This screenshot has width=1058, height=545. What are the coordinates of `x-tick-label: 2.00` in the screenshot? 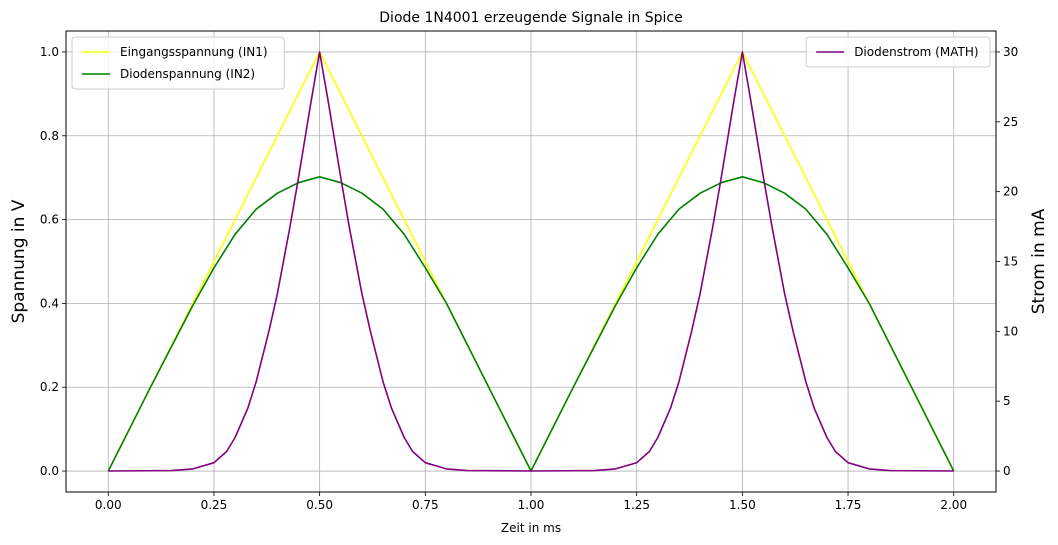 It's located at (953, 505).